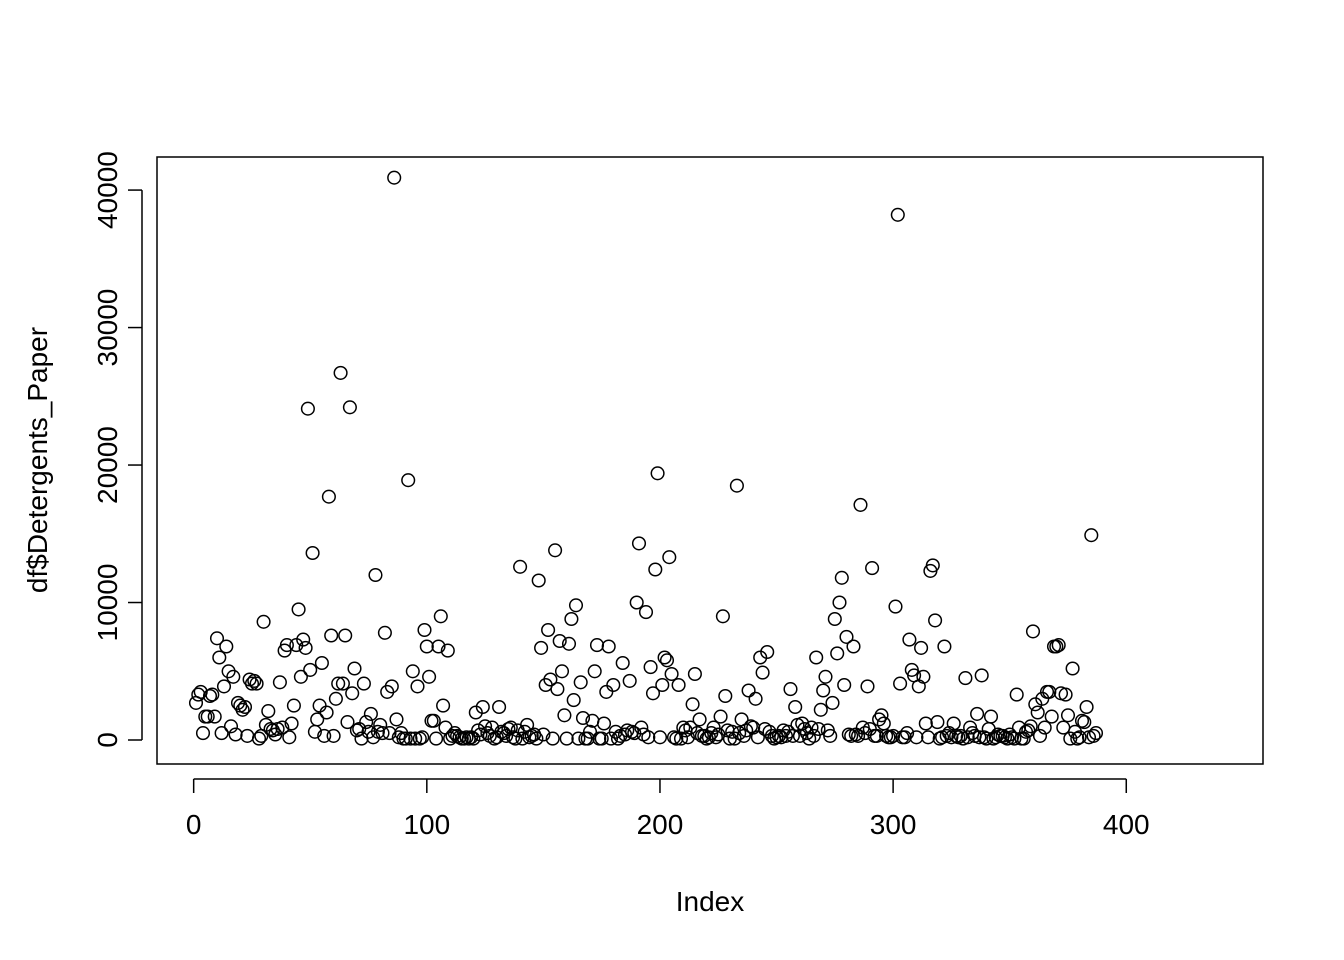  What do you see at coordinates (660, 824) in the screenshot?
I see `x-tick-label: 200` at bounding box center [660, 824].